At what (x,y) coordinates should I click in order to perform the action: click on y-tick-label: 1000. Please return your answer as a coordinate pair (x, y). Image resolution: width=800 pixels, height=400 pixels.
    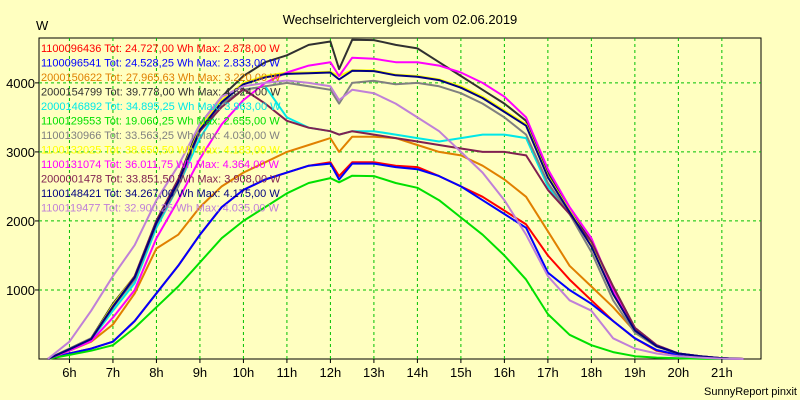
    Looking at the image, I should click on (20, 290).